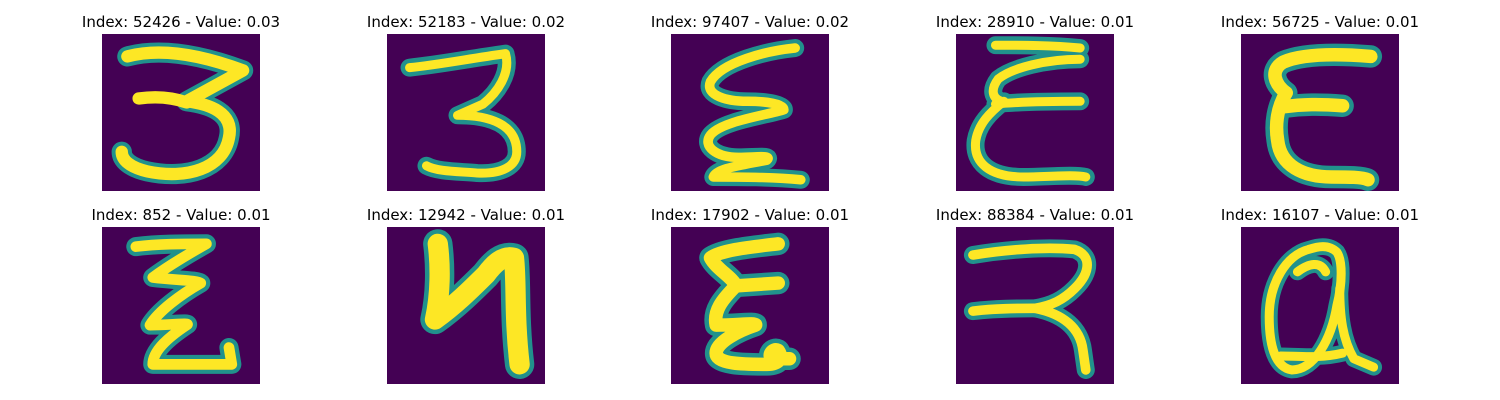 The image size is (1500, 400). What do you see at coordinates (181, 22) in the screenshot?
I see `panel-title: Index: 52426 - Value: 0.03` at bounding box center [181, 22].